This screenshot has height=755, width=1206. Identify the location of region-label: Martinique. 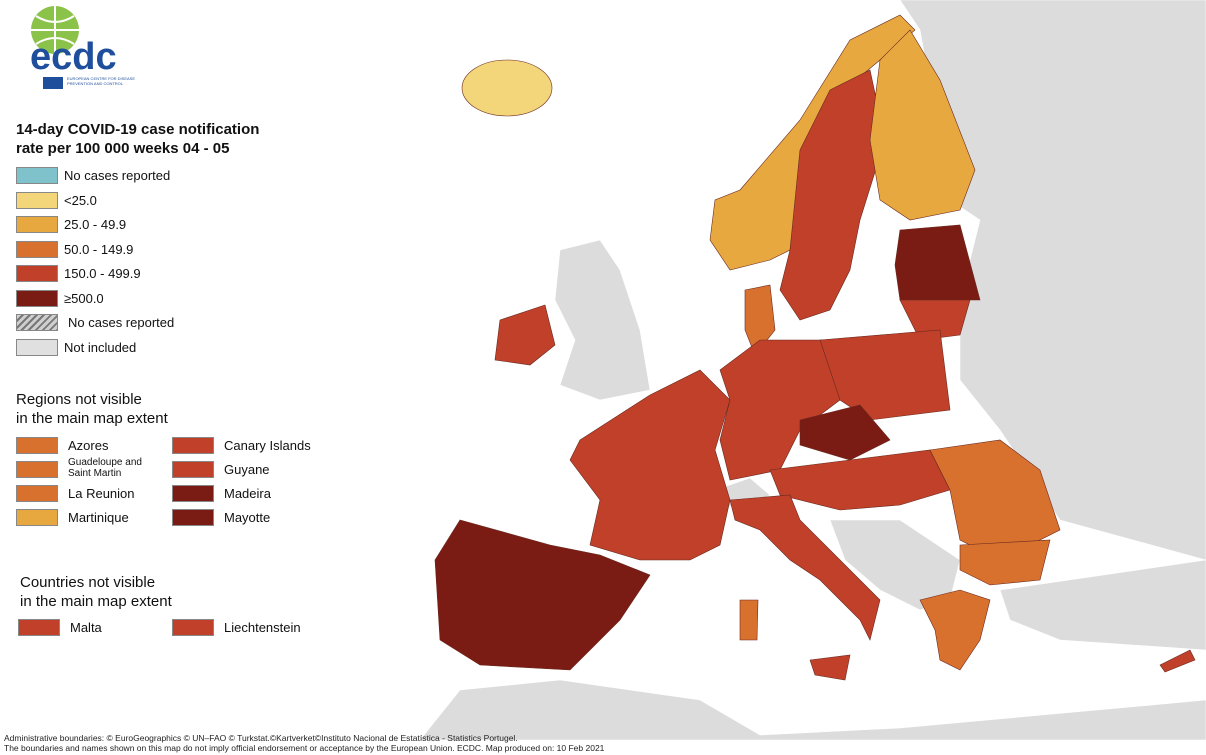
(98, 517).